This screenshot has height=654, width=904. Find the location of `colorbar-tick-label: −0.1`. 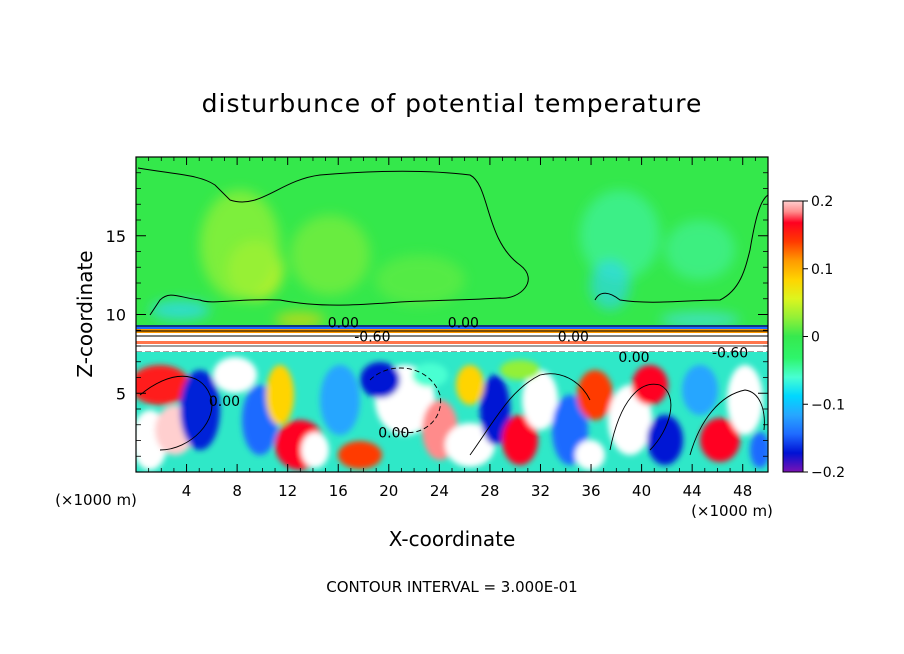

colorbar-tick-label: −0.1 is located at coordinates (828, 405).